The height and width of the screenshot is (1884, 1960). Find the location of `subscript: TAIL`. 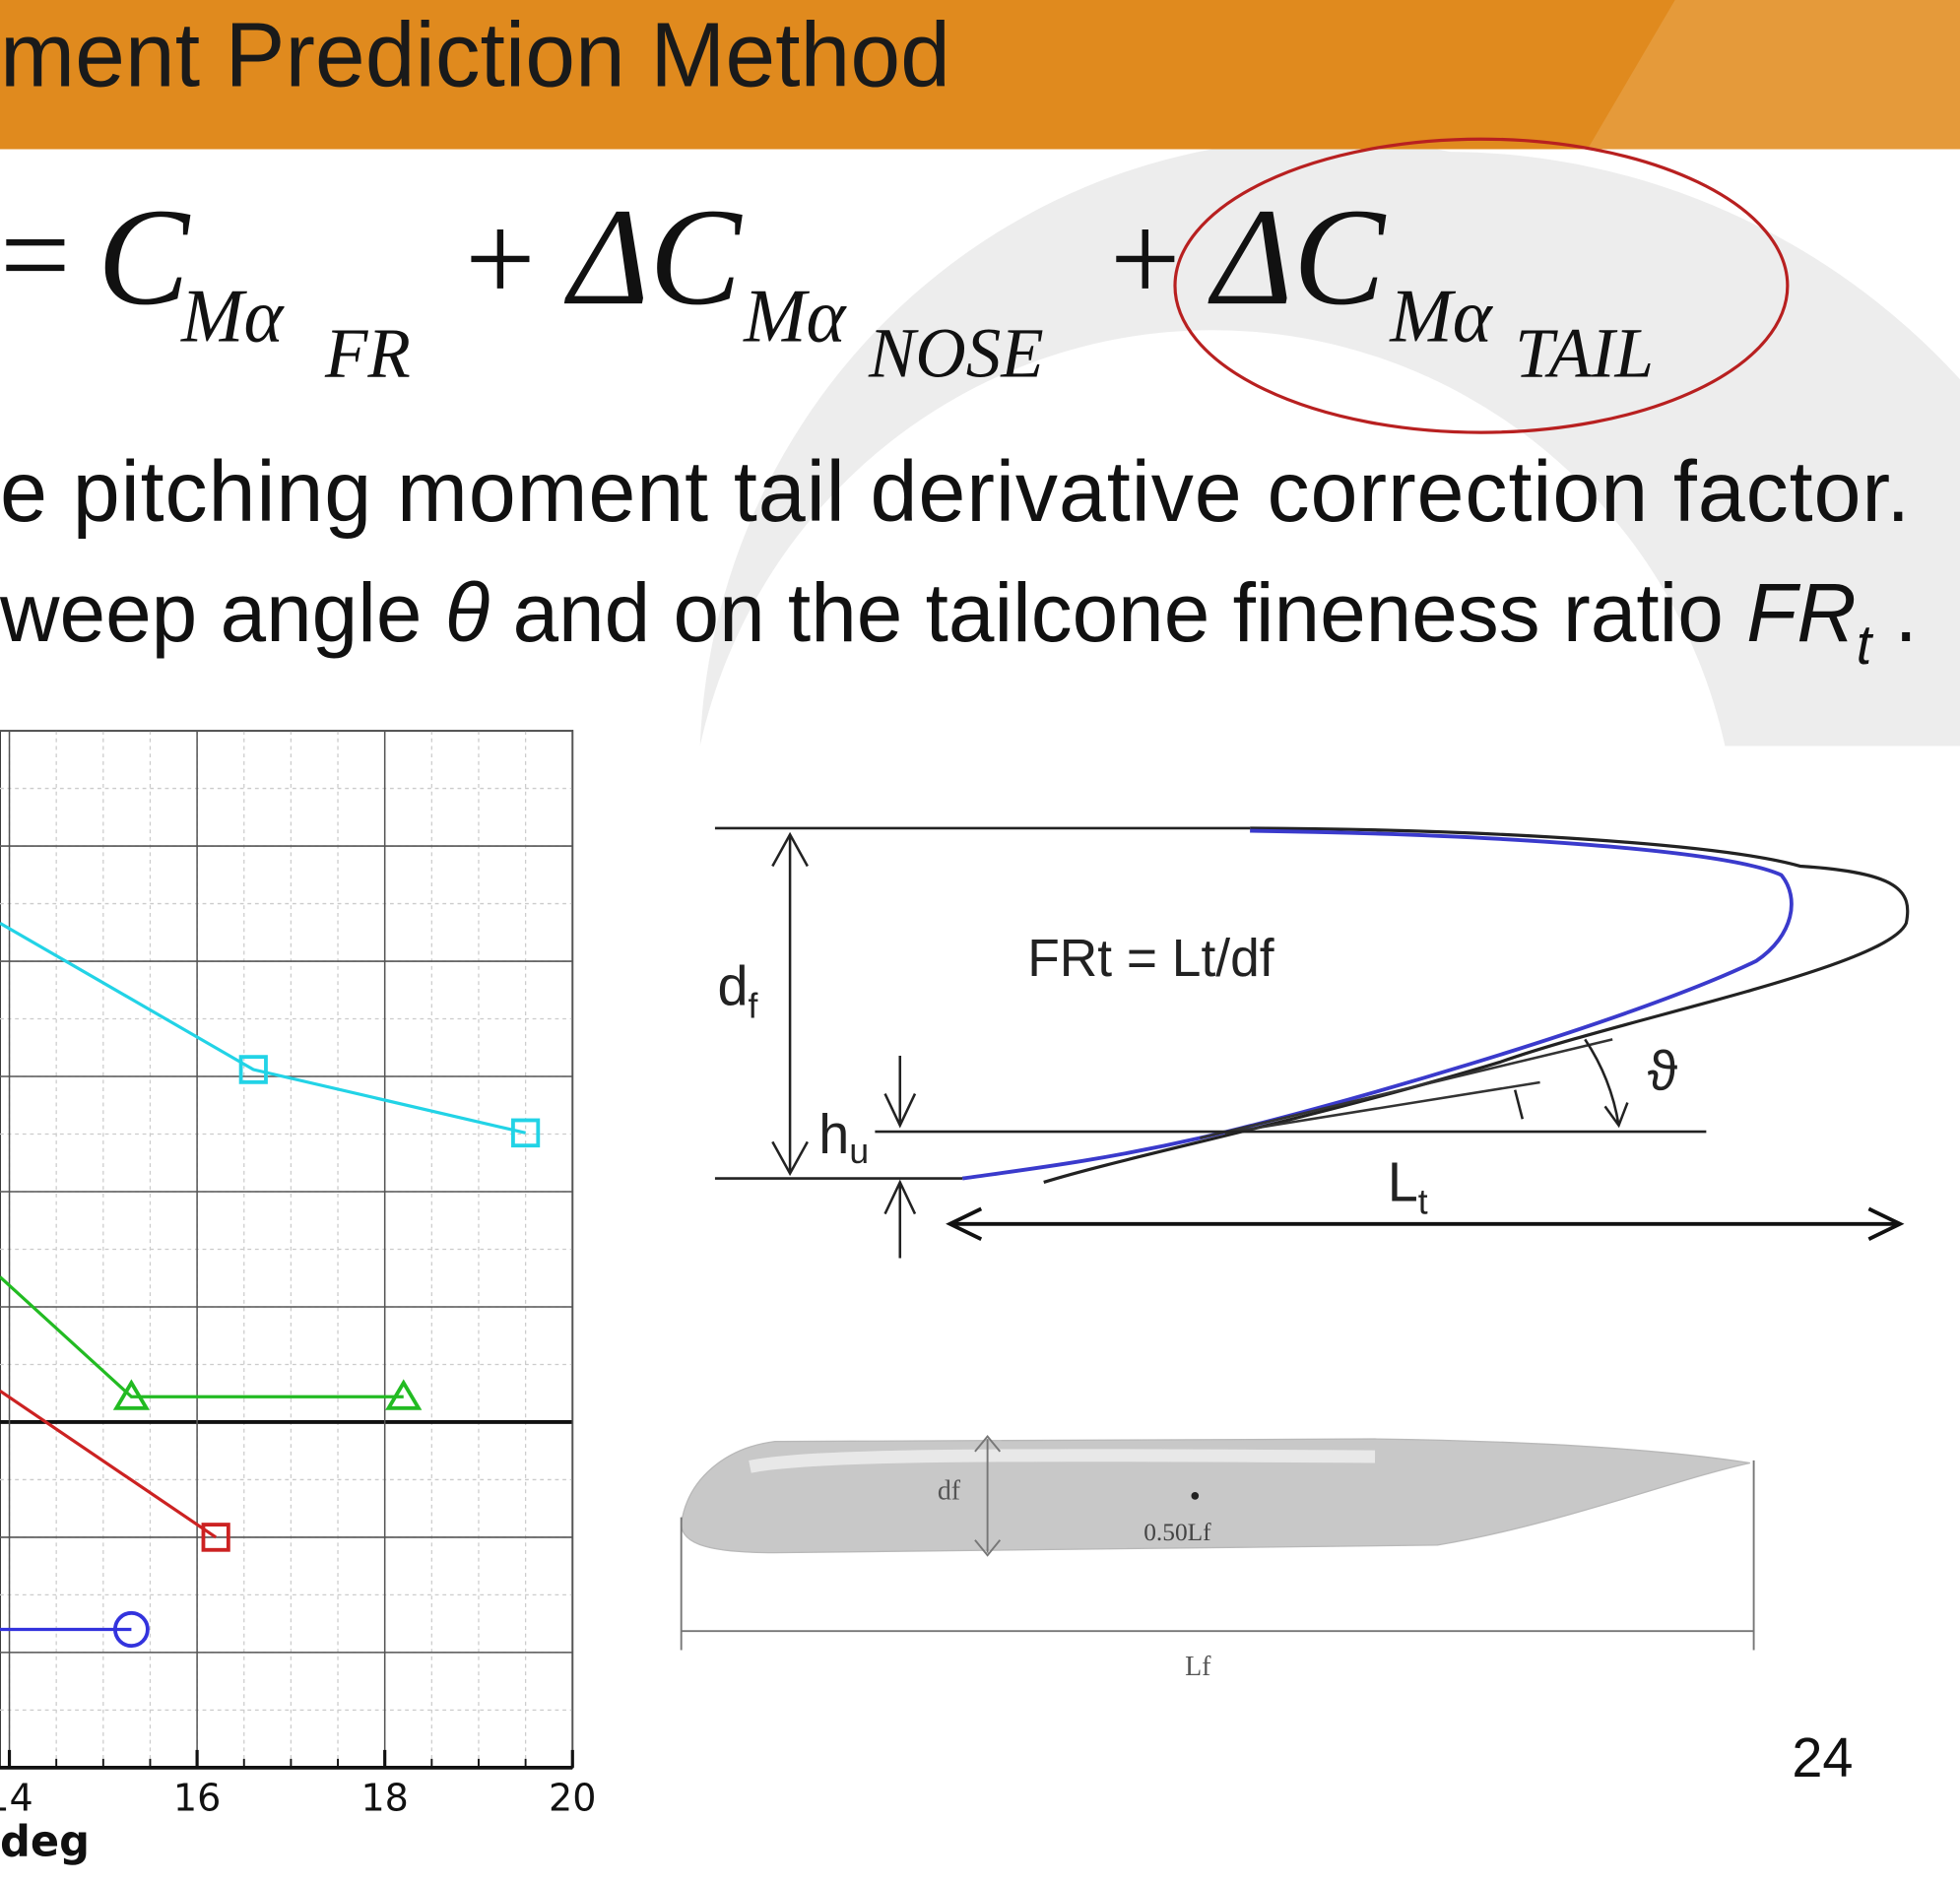

subscript: TAIL is located at coordinates (1584, 353).